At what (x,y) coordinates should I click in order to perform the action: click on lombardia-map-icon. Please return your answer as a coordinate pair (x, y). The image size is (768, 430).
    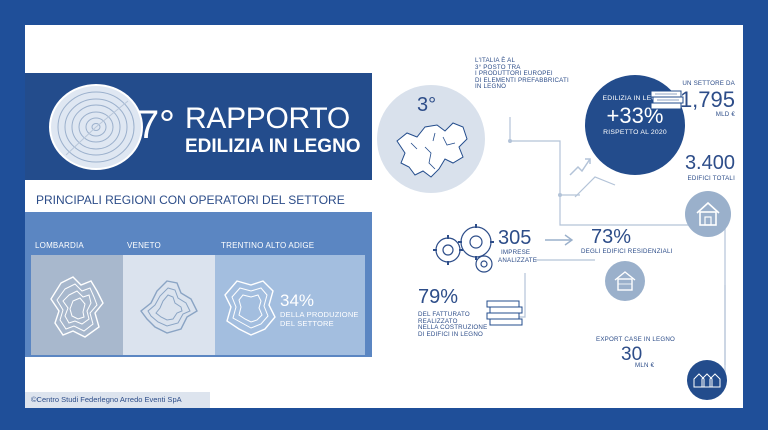
    Looking at the image, I should click on (77, 307).